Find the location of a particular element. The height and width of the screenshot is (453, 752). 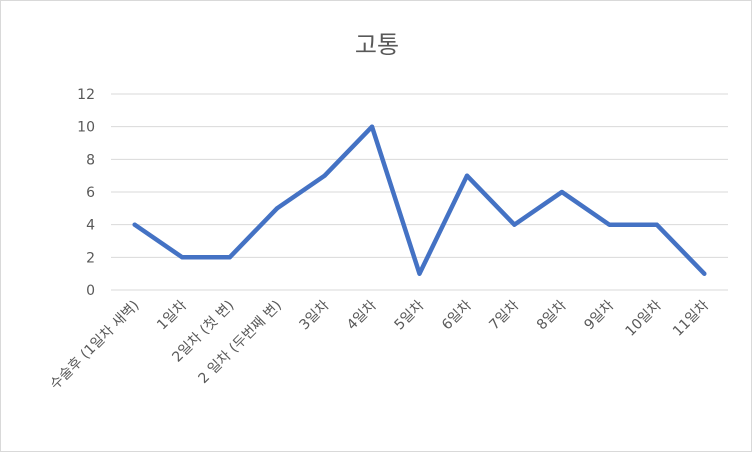

y-tick-label: 2 is located at coordinates (90, 258).